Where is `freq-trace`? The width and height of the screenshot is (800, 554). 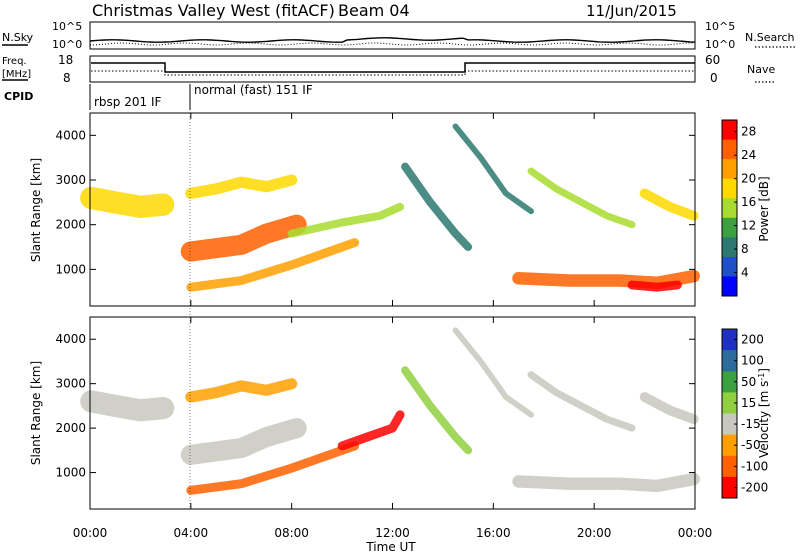 freq-trace is located at coordinates (393, 67).